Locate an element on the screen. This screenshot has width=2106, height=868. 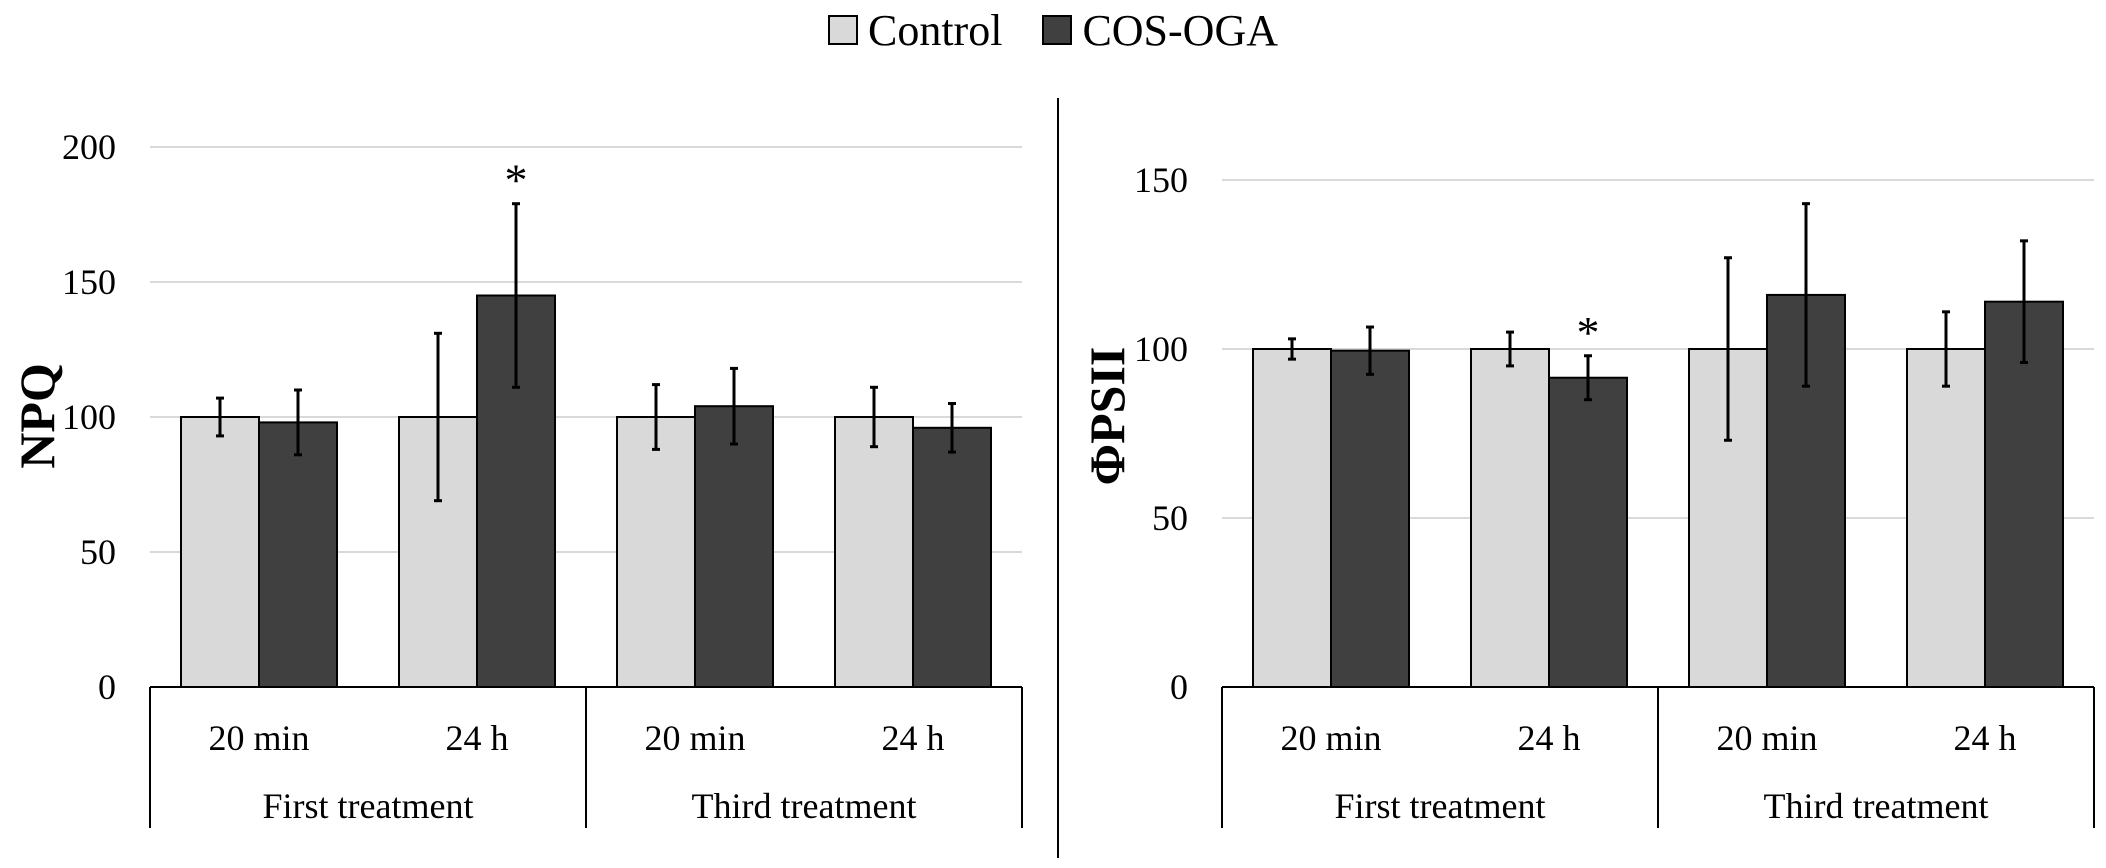
legend-item-cos-oga: COS-OGA is located at coordinates (1160, 30).